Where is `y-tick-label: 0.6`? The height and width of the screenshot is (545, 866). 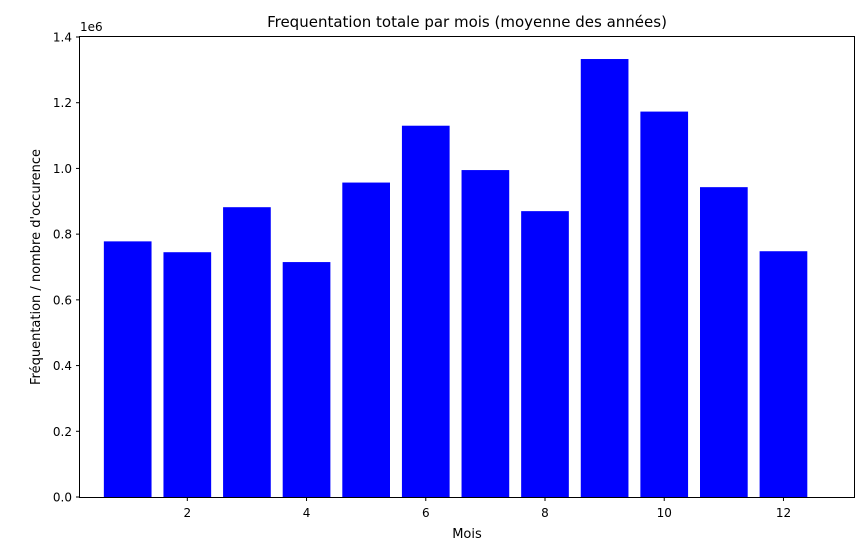
y-tick-label: 0.6 is located at coordinates (62, 300).